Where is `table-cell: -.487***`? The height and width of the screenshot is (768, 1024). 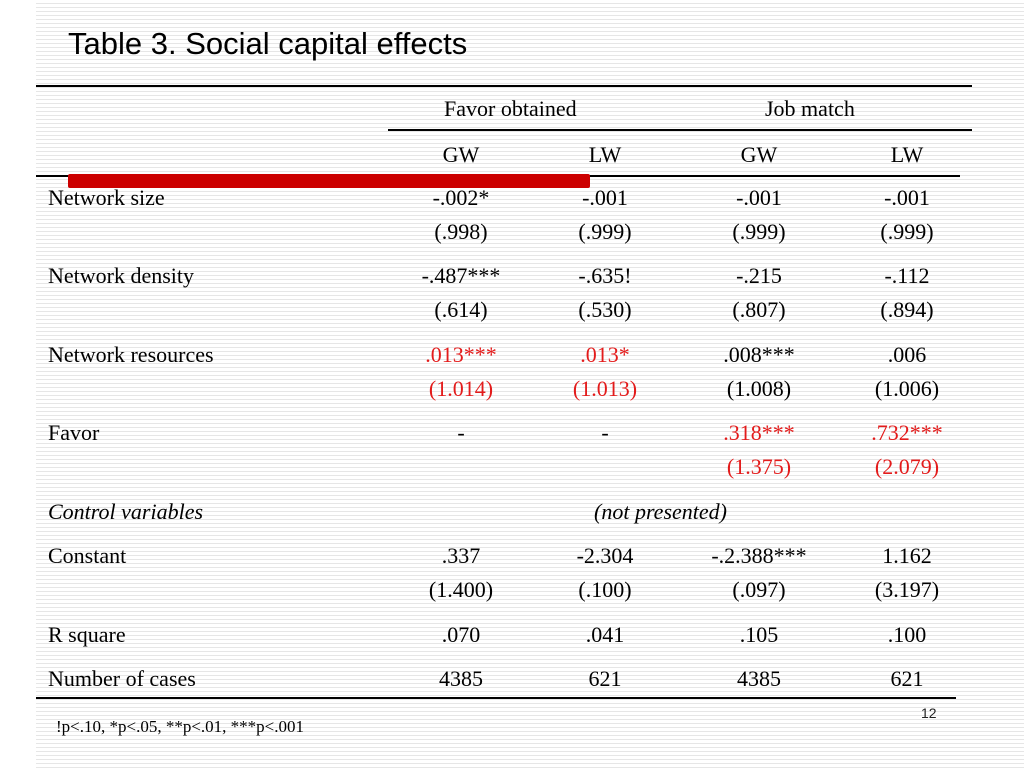
table-cell: -.487*** is located at coordinates (461, 275).